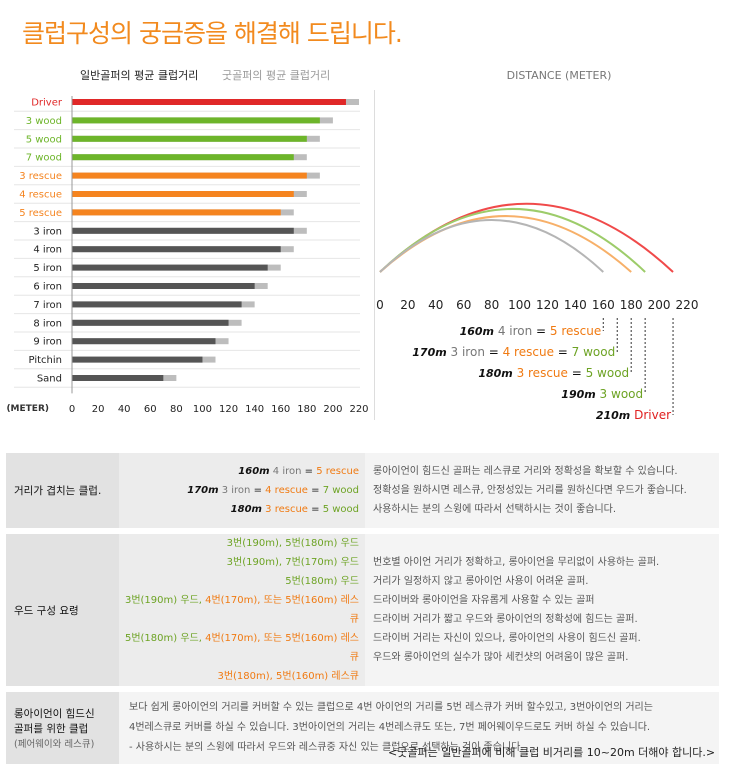  Describe the element at coordinates (176, 409) in the screenshot. I see `bar-x-tick: 80` at that location.